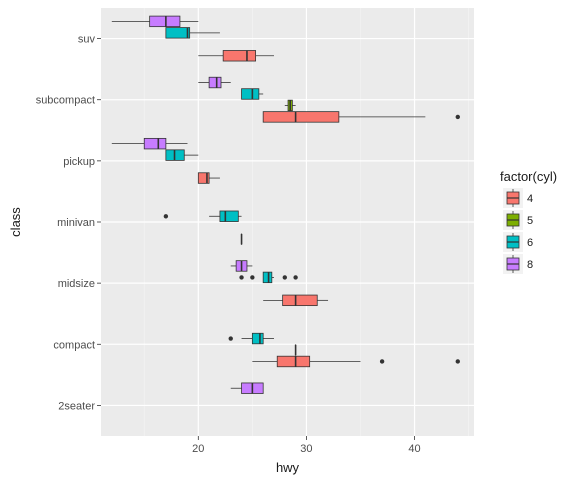 The height and width of the screenshot is (483, 580). I want to click on legend-title: factor(cyl), so click(528, 176).